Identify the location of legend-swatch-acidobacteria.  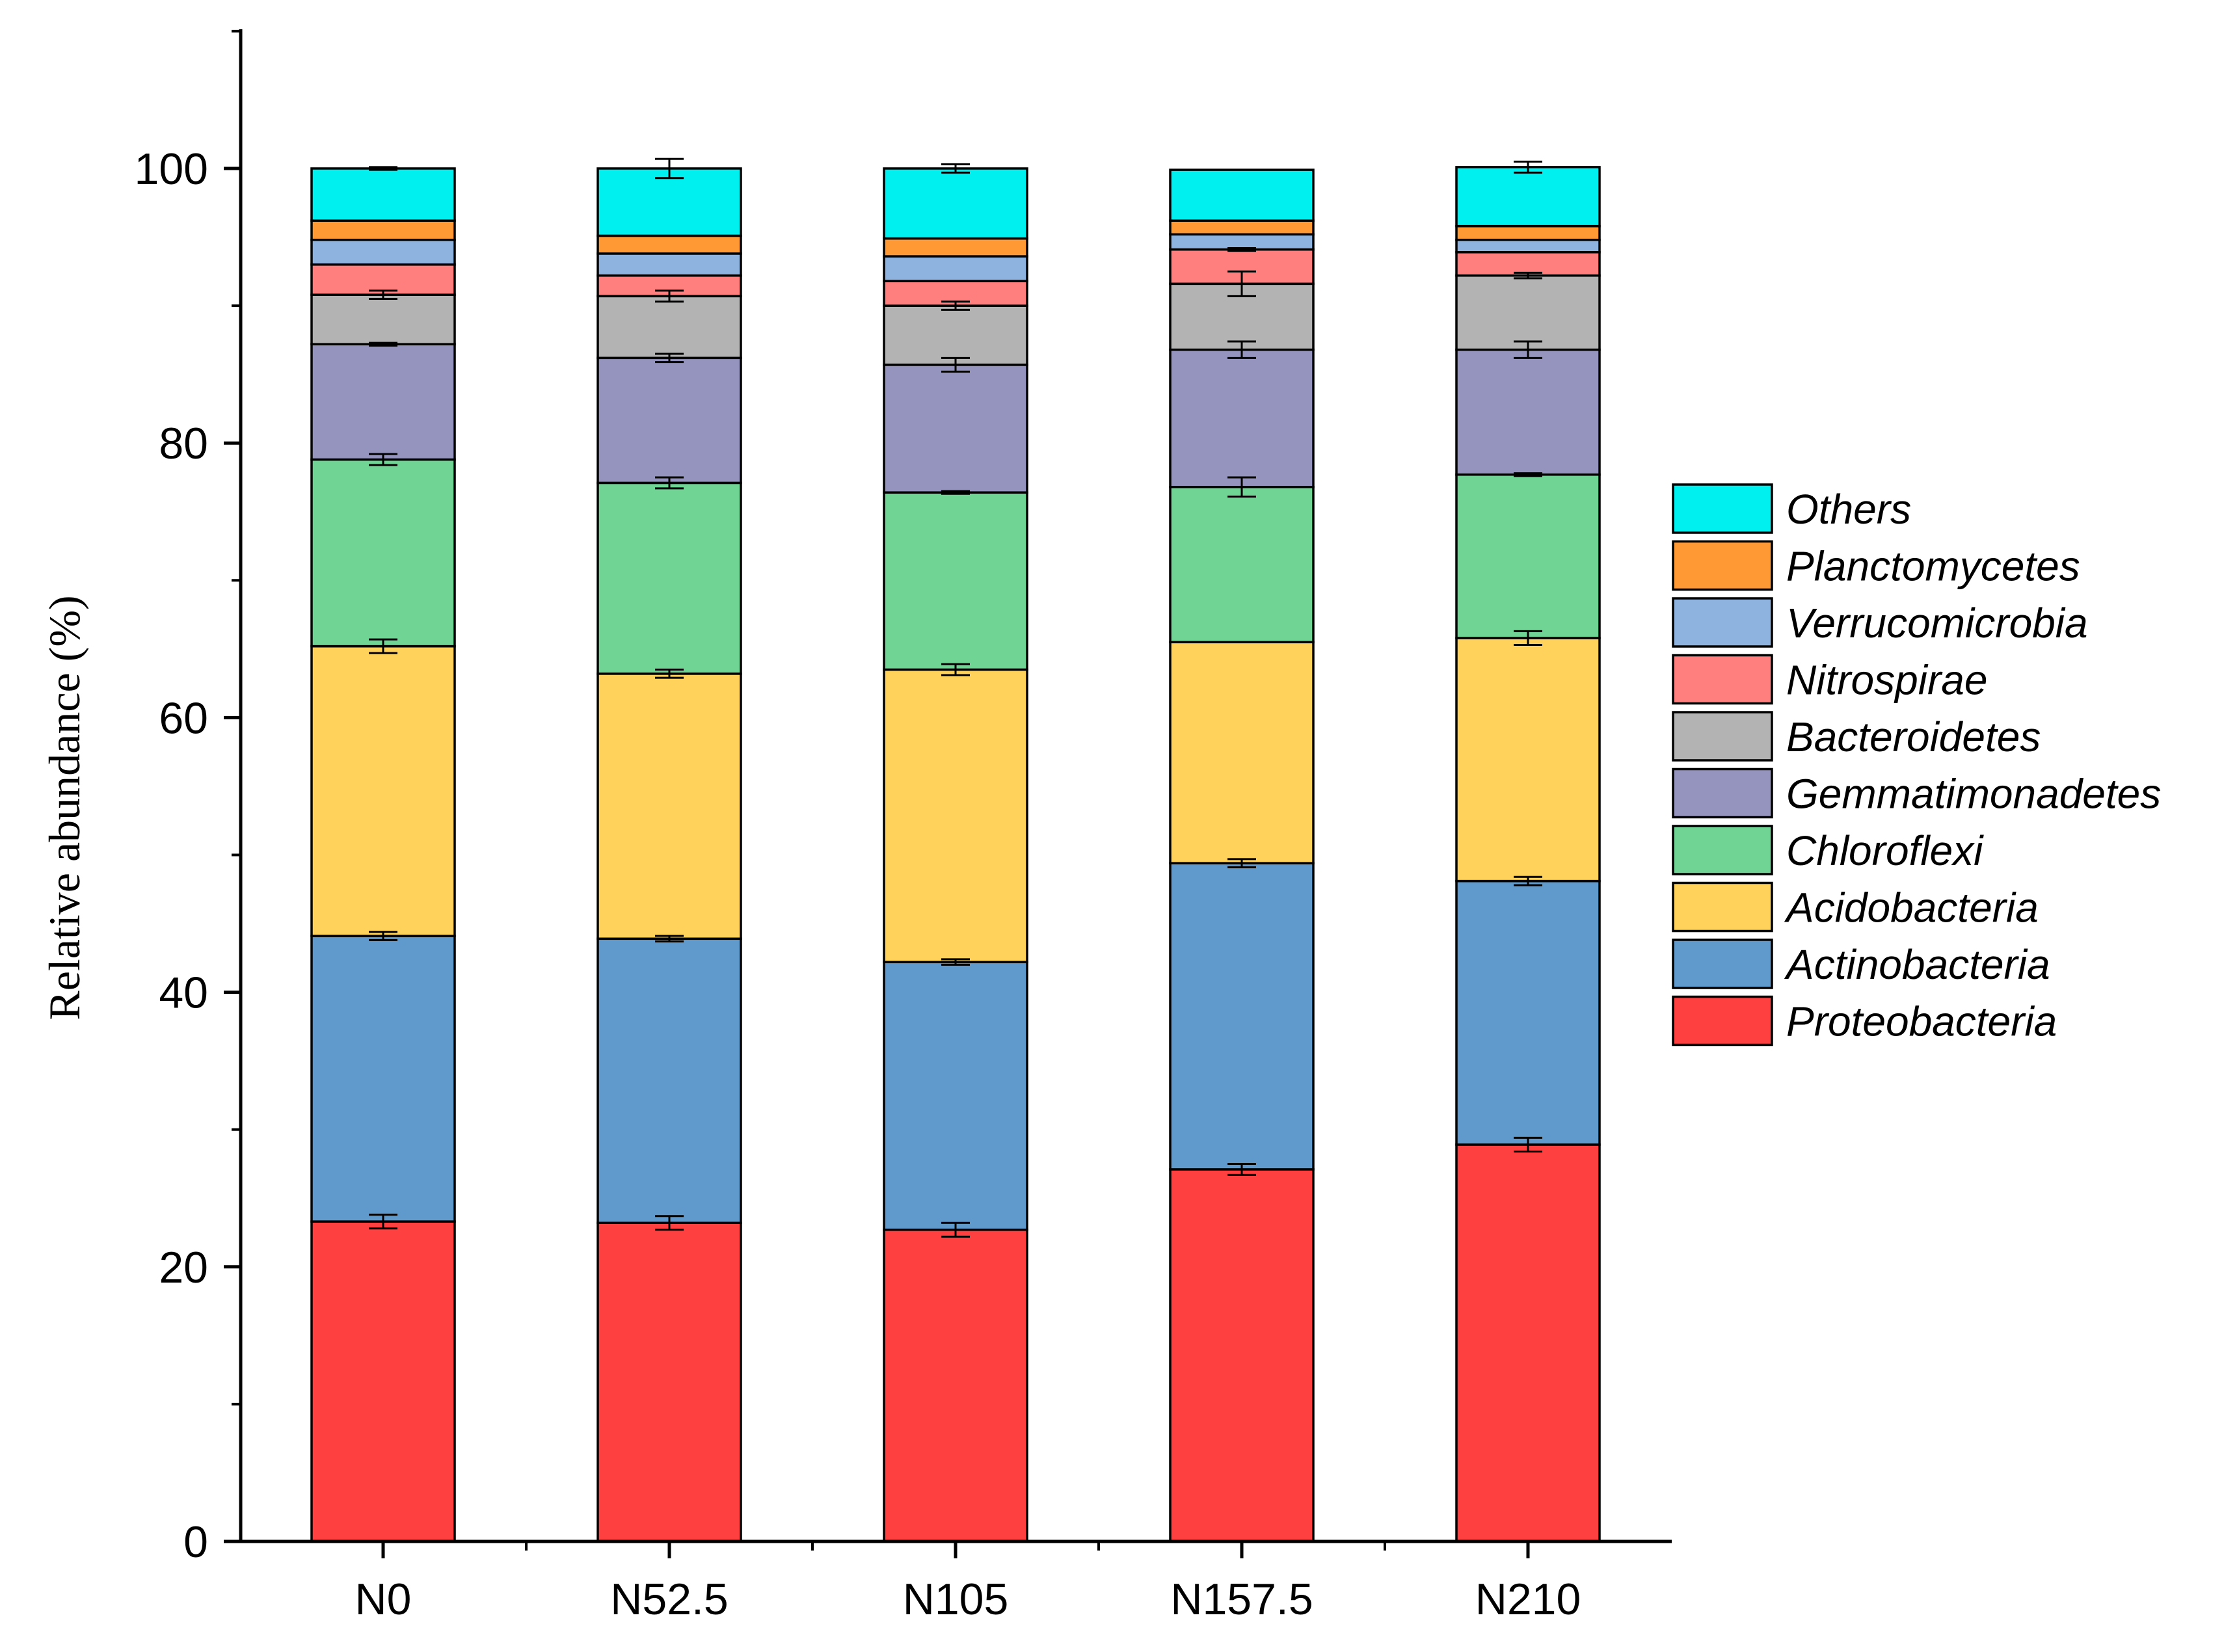
(1722, 907).